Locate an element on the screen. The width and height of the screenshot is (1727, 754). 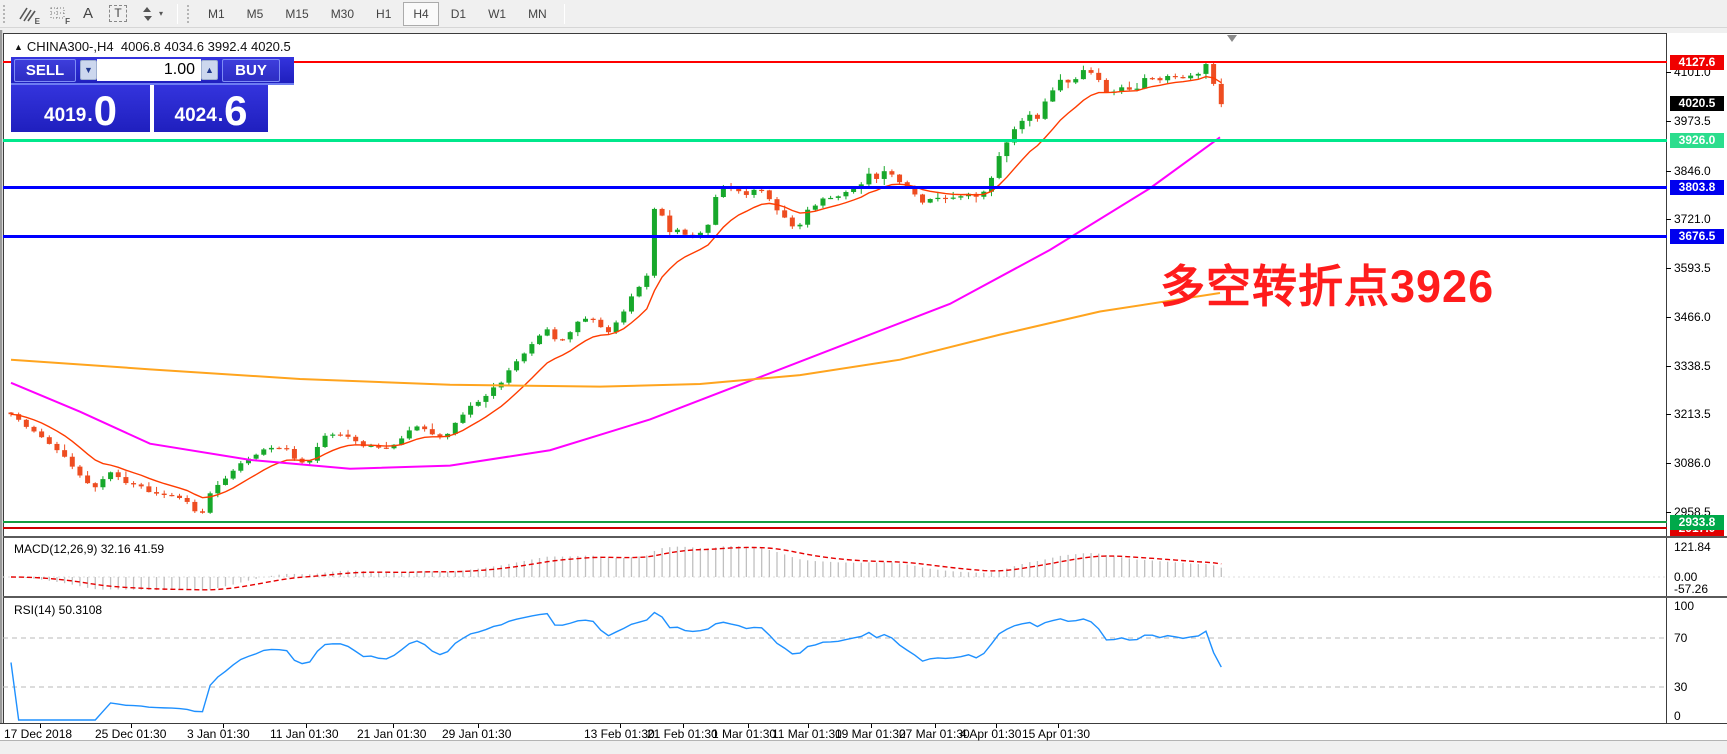
collapse-icon: ▲ is located at coordinates (18, 47).